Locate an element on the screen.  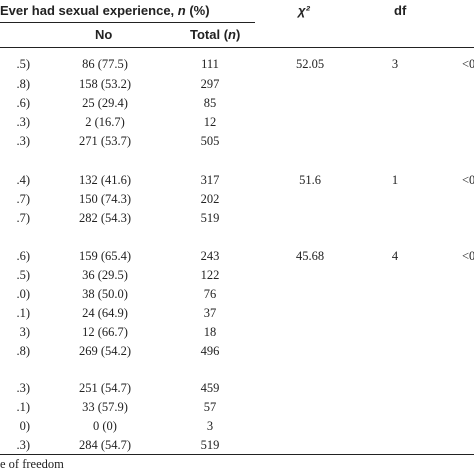
no-cell: 159 (65.4) is located at coordinates (105, 256).